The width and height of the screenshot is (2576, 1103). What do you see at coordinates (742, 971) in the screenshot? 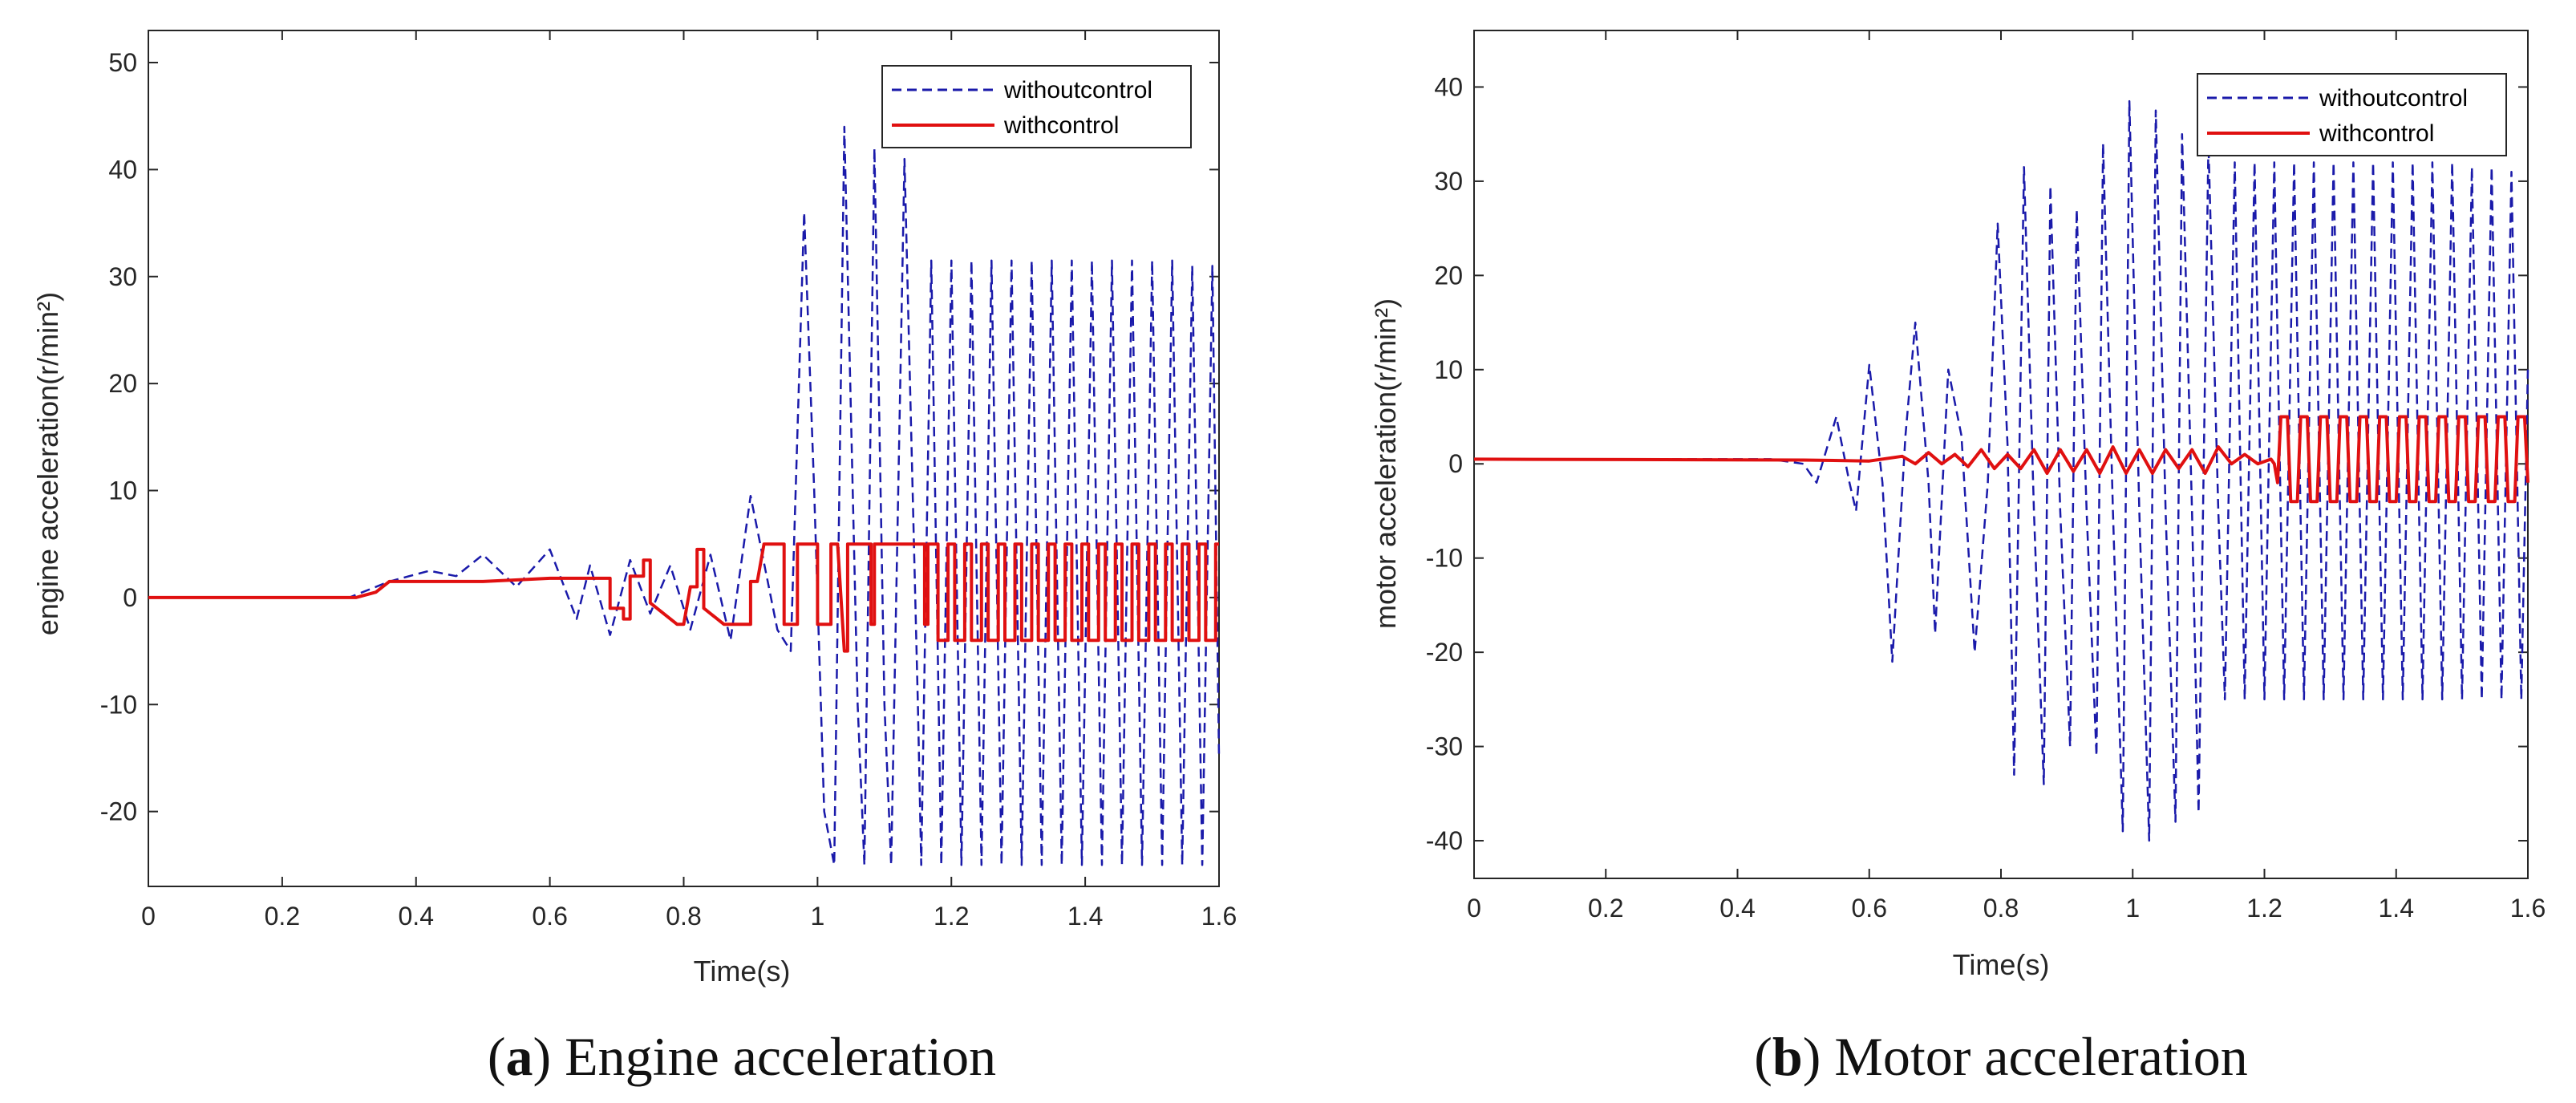
I see `x-axis-label-a: Time(s)` at bounding box center [742, 971].